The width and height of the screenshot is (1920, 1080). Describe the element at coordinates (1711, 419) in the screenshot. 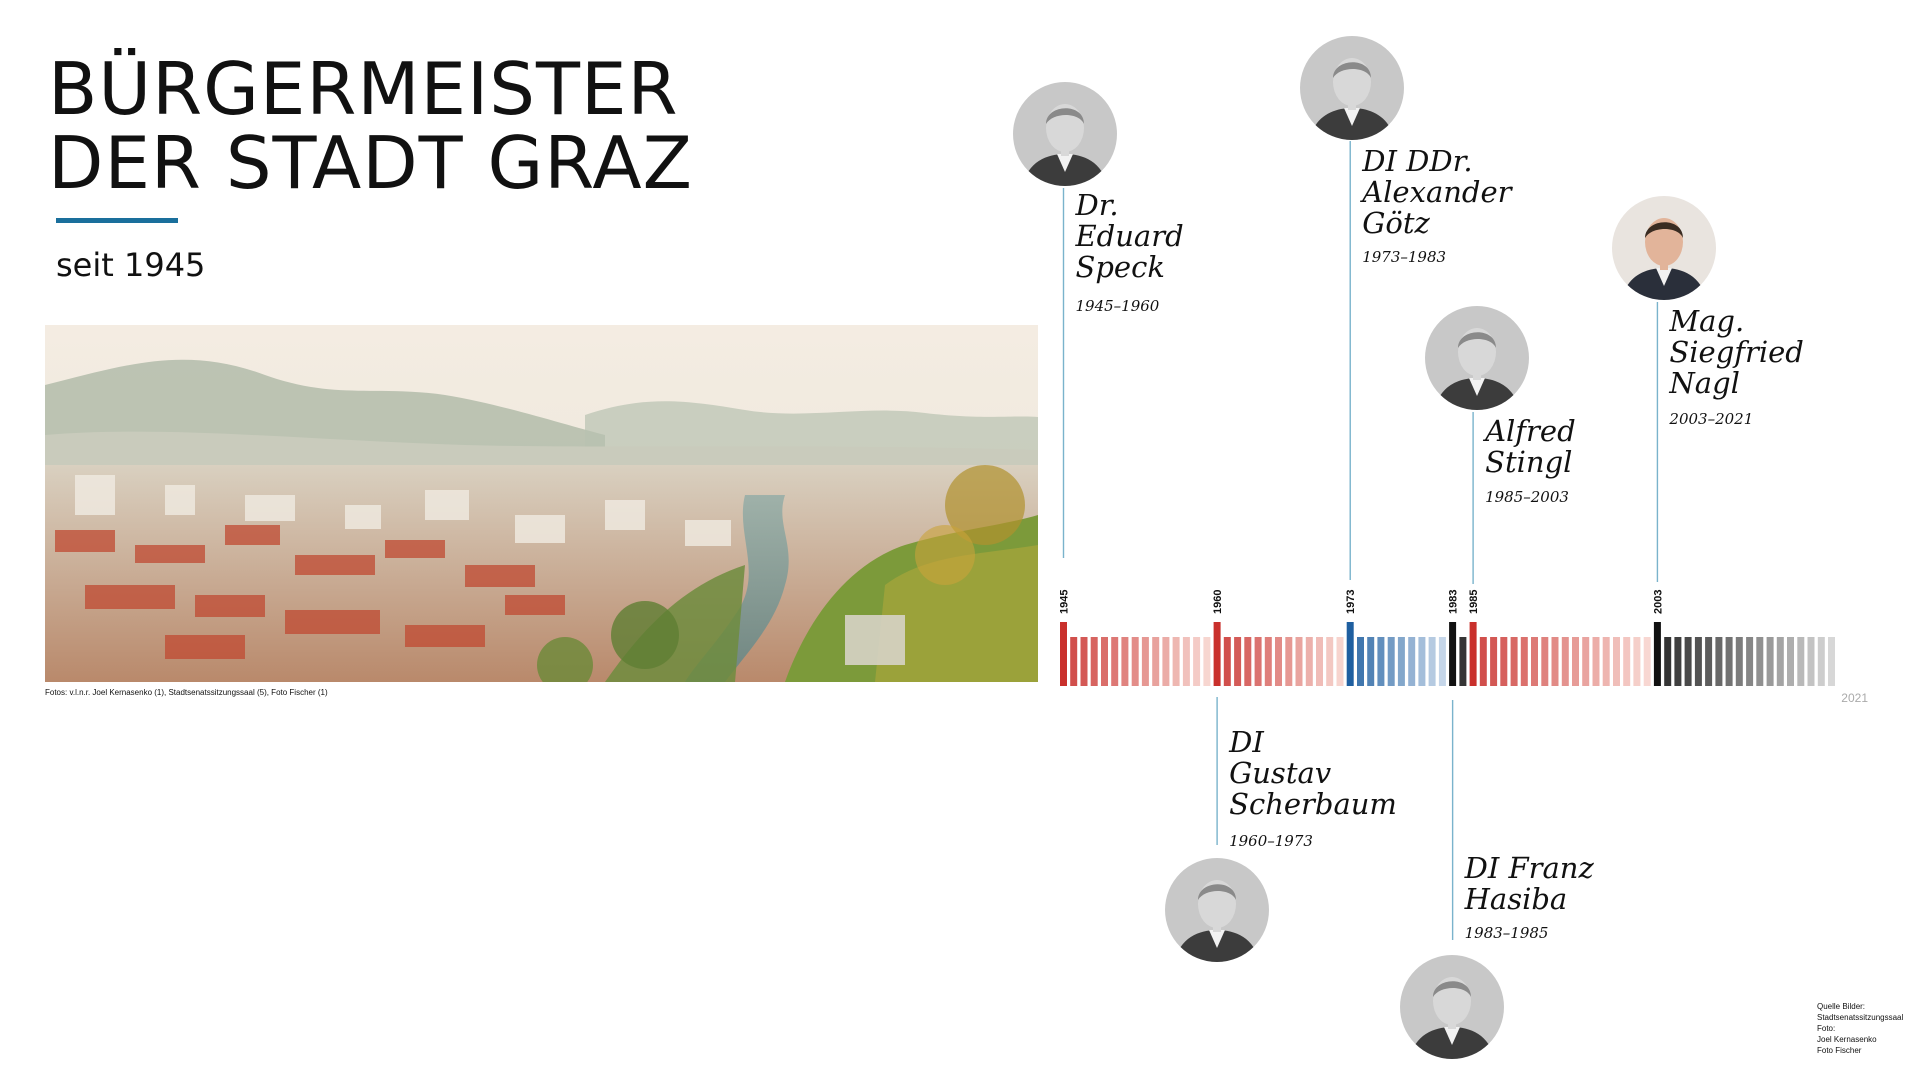

I see `mayor-term: 2003–2021` at that location.